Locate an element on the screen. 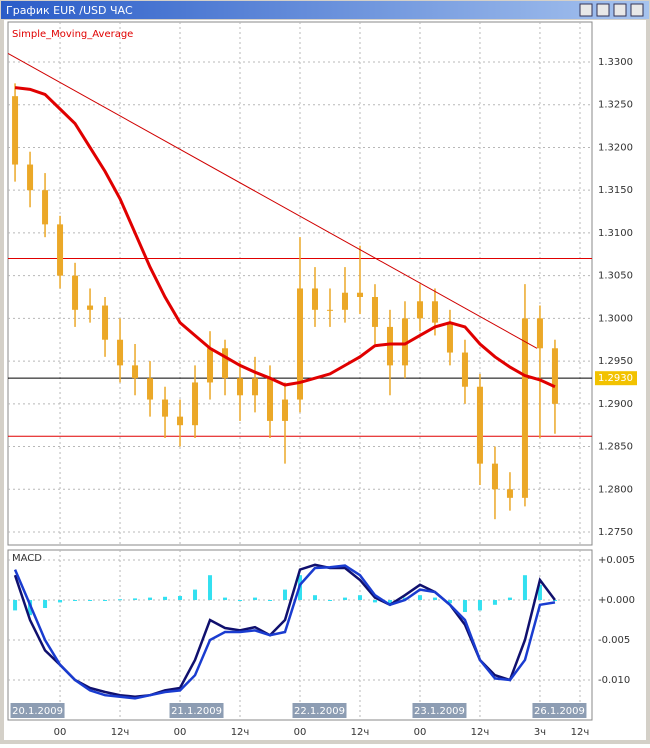 The image size is (650, 748). indicator-label: Simple_Moving_Average is located at coordinates (72, 34).